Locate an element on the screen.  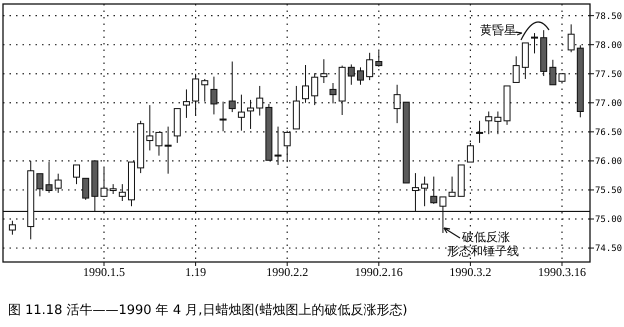
x-tick-label: 1990.2.16 is located at coordinates (378, 272).